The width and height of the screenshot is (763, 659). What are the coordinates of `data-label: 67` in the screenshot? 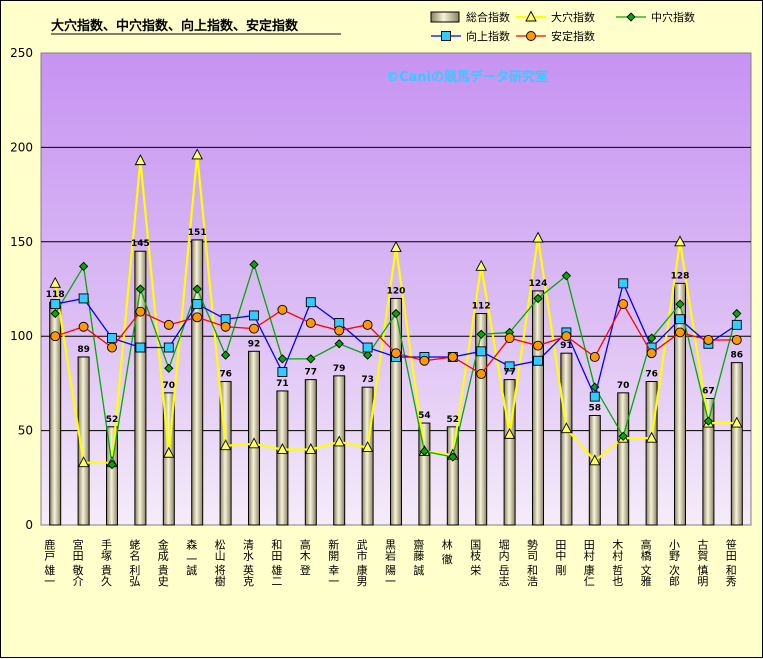 It's located at (708, 392).